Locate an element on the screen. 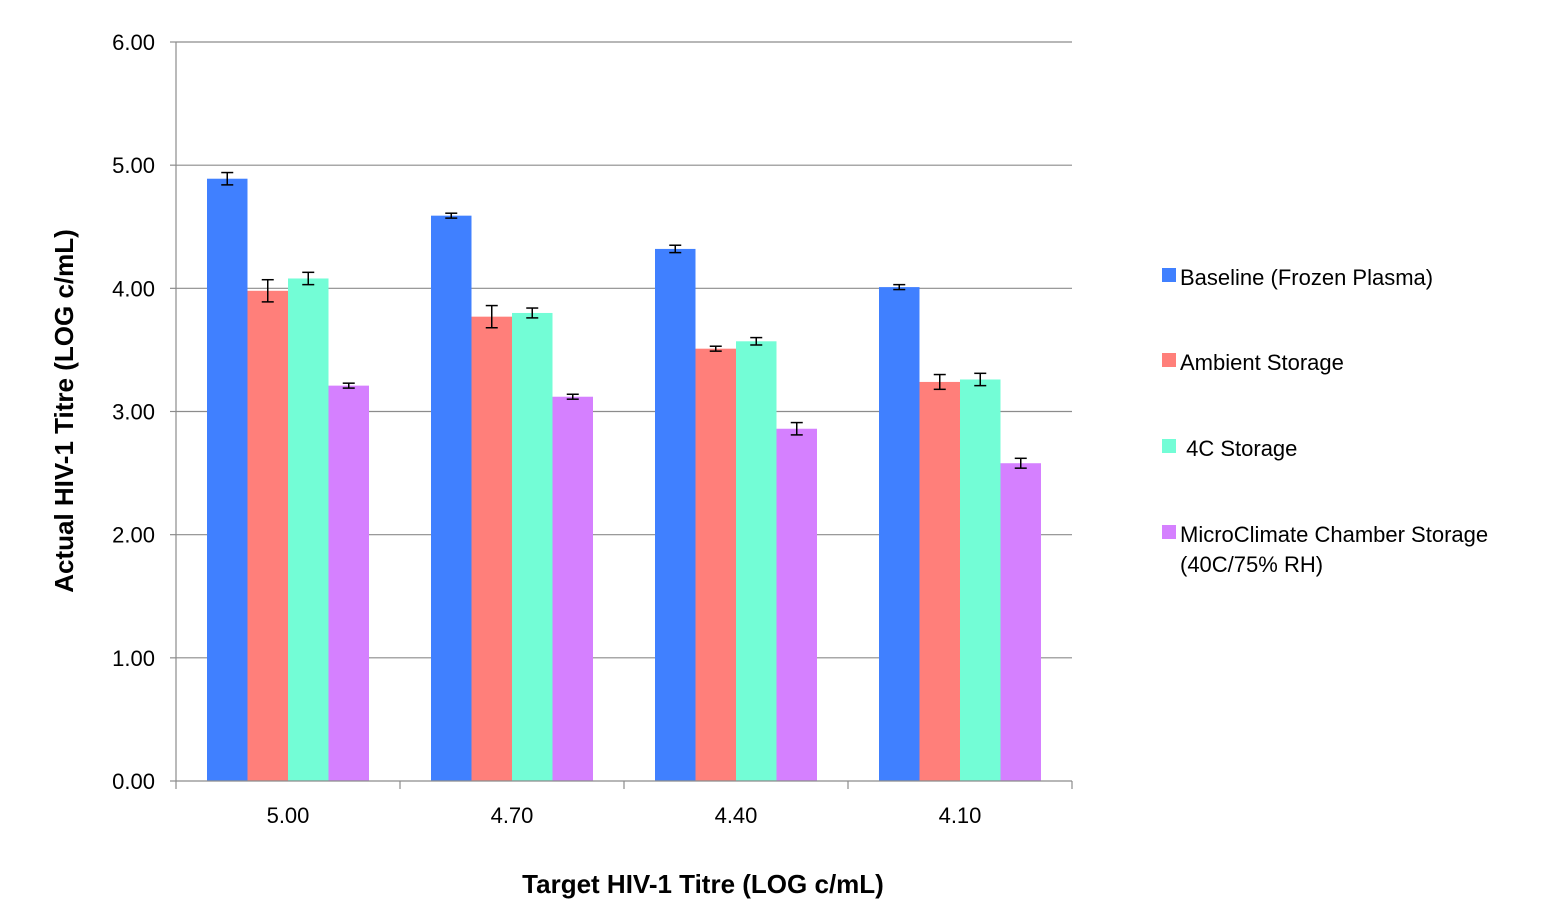  legend-label: Baseline (Frozen Plasma) is located at coordinates (1306, 277).